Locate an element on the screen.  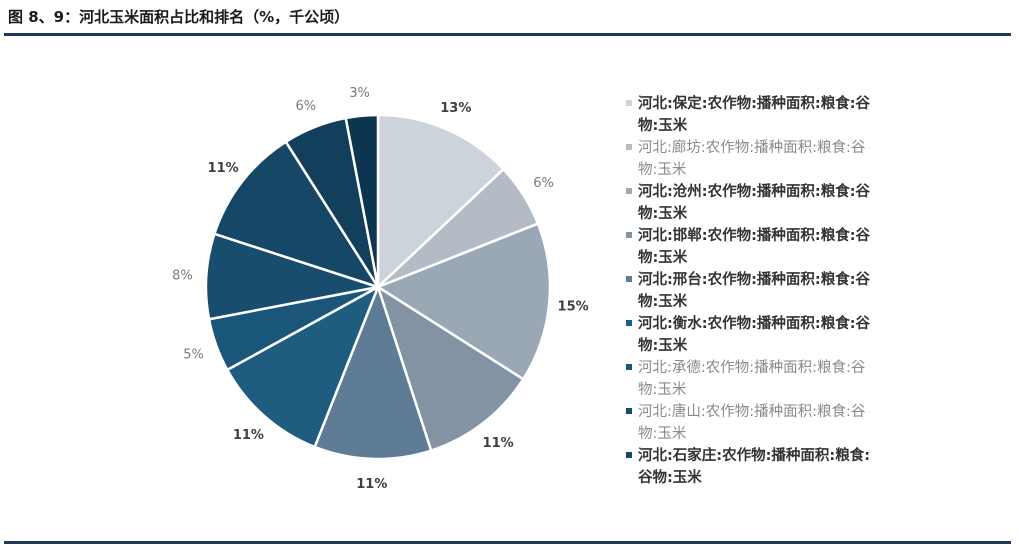
data-label-5: 11% is located at coordinates (371, 484).